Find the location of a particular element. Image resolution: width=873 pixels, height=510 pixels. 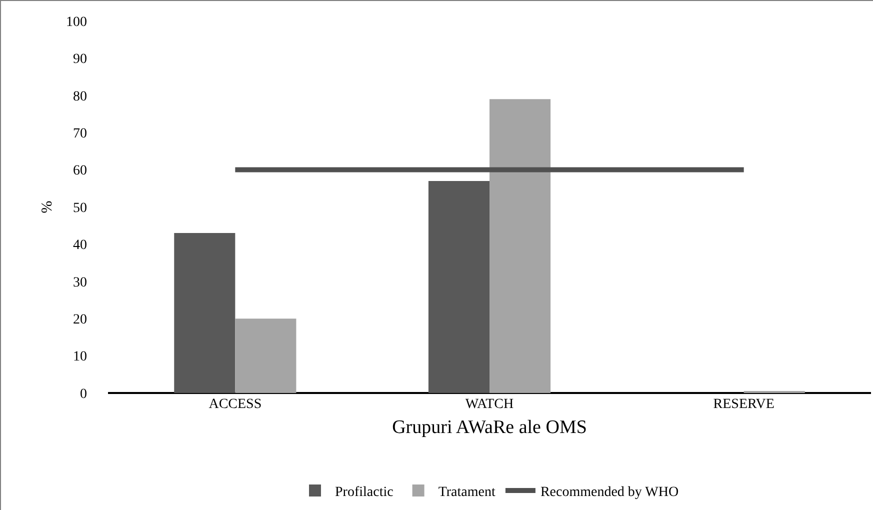

legend-label: Profilactic is located at coordinates (364, 492).